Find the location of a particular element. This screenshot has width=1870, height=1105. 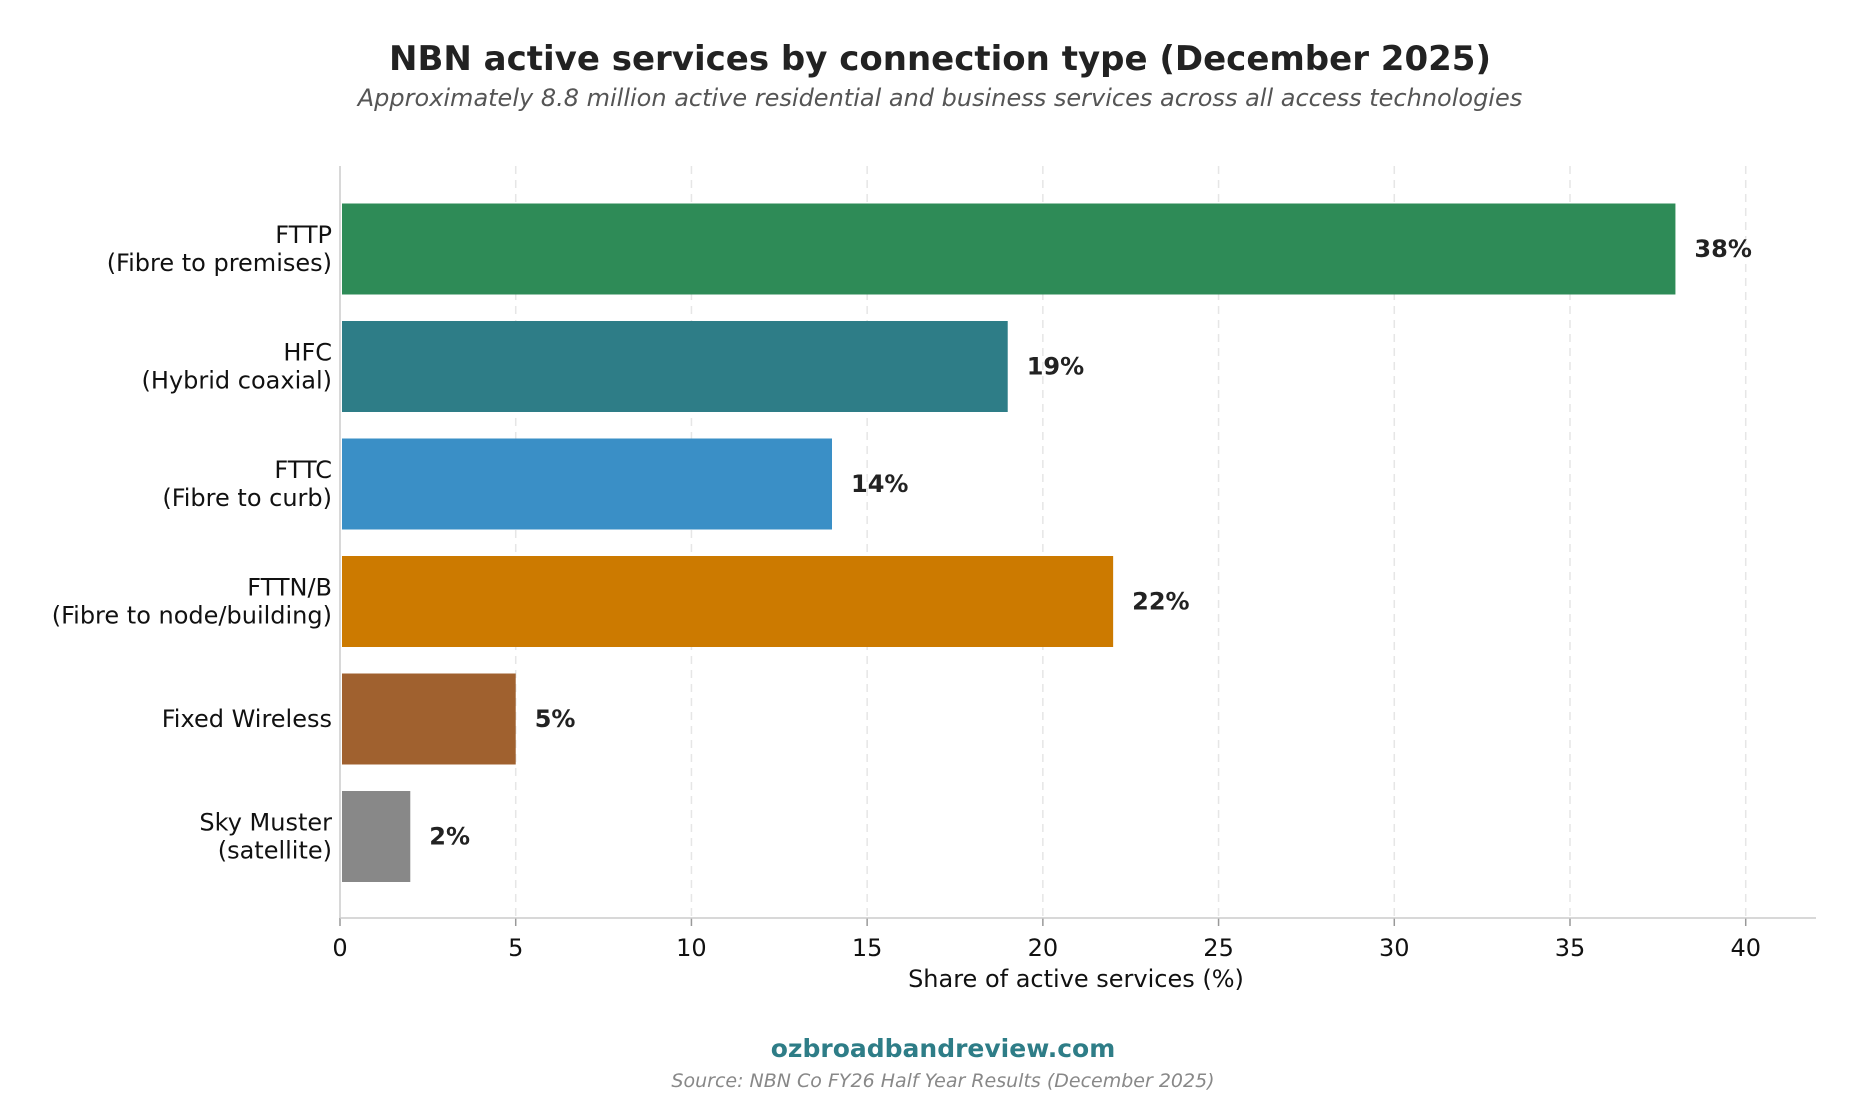

x-tick-label: 25 is located at coordinates (1218, 948).